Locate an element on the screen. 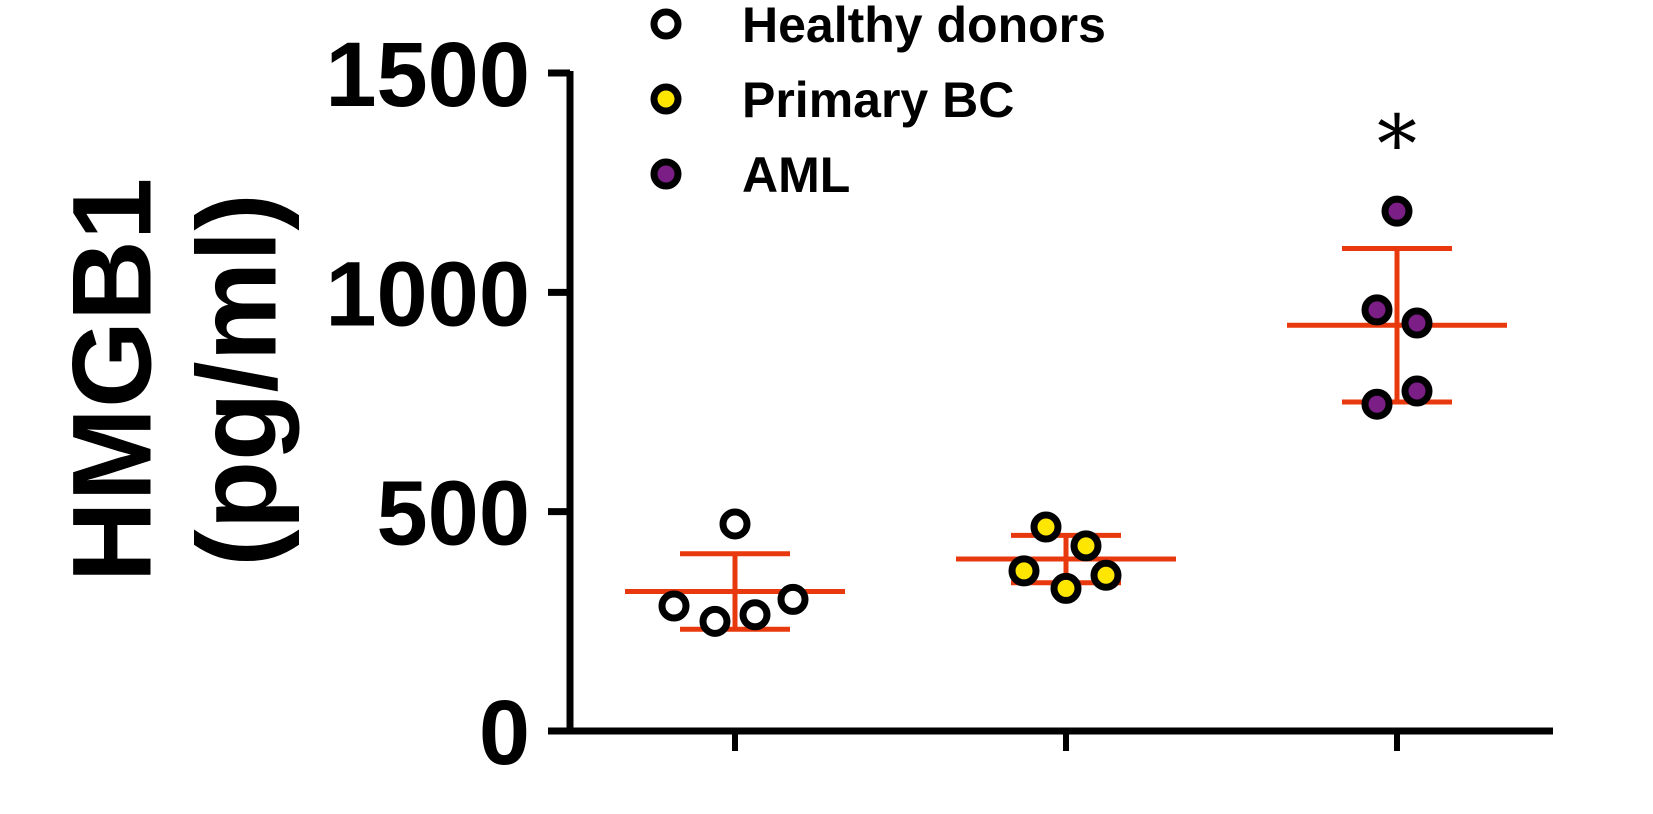  y-tick-label: 500 is located at coordinates (454, 514).